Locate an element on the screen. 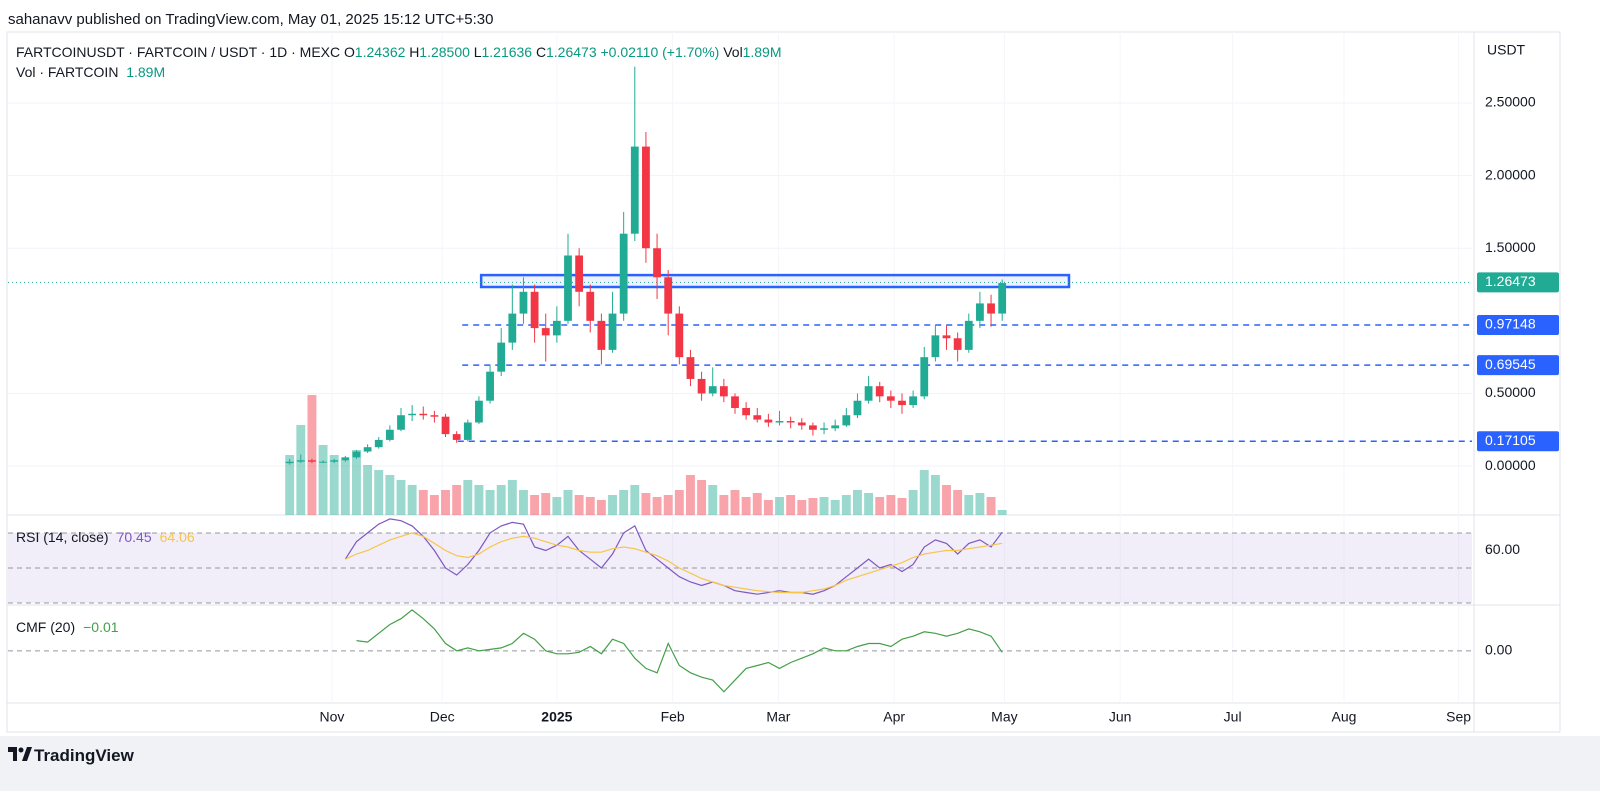 The height and width of the screenshot is (791, 1600). volume-legend: Vol · FARTCOIN 1.89M is located at coordinates (90, 72).